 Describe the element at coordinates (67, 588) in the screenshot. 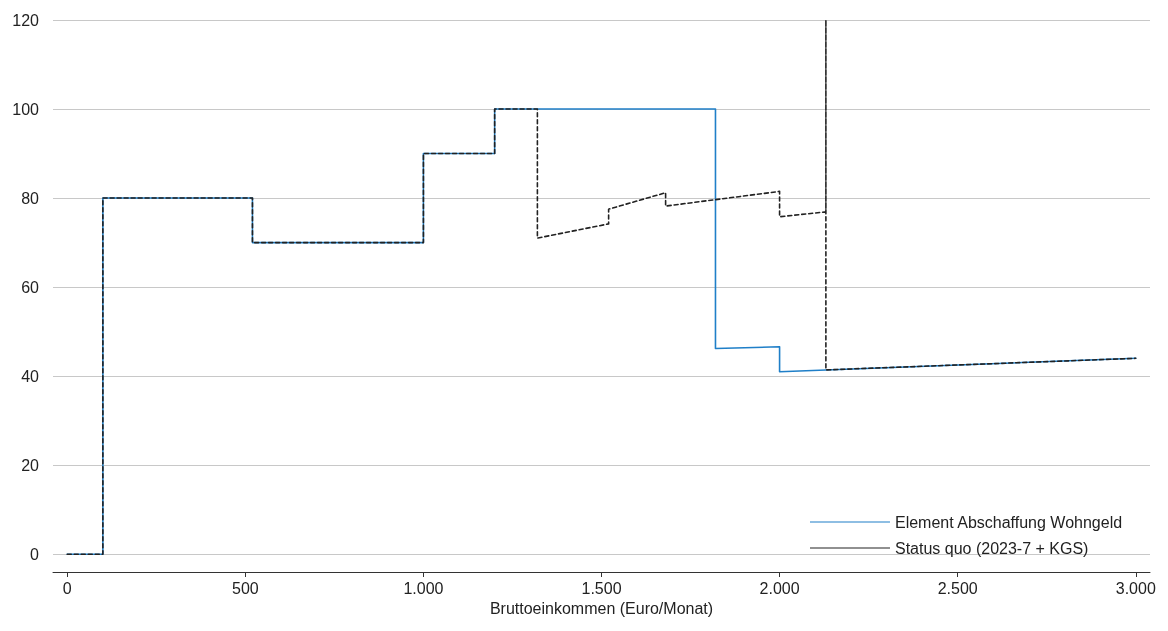

I see `x-tick-label: 0` at that location.